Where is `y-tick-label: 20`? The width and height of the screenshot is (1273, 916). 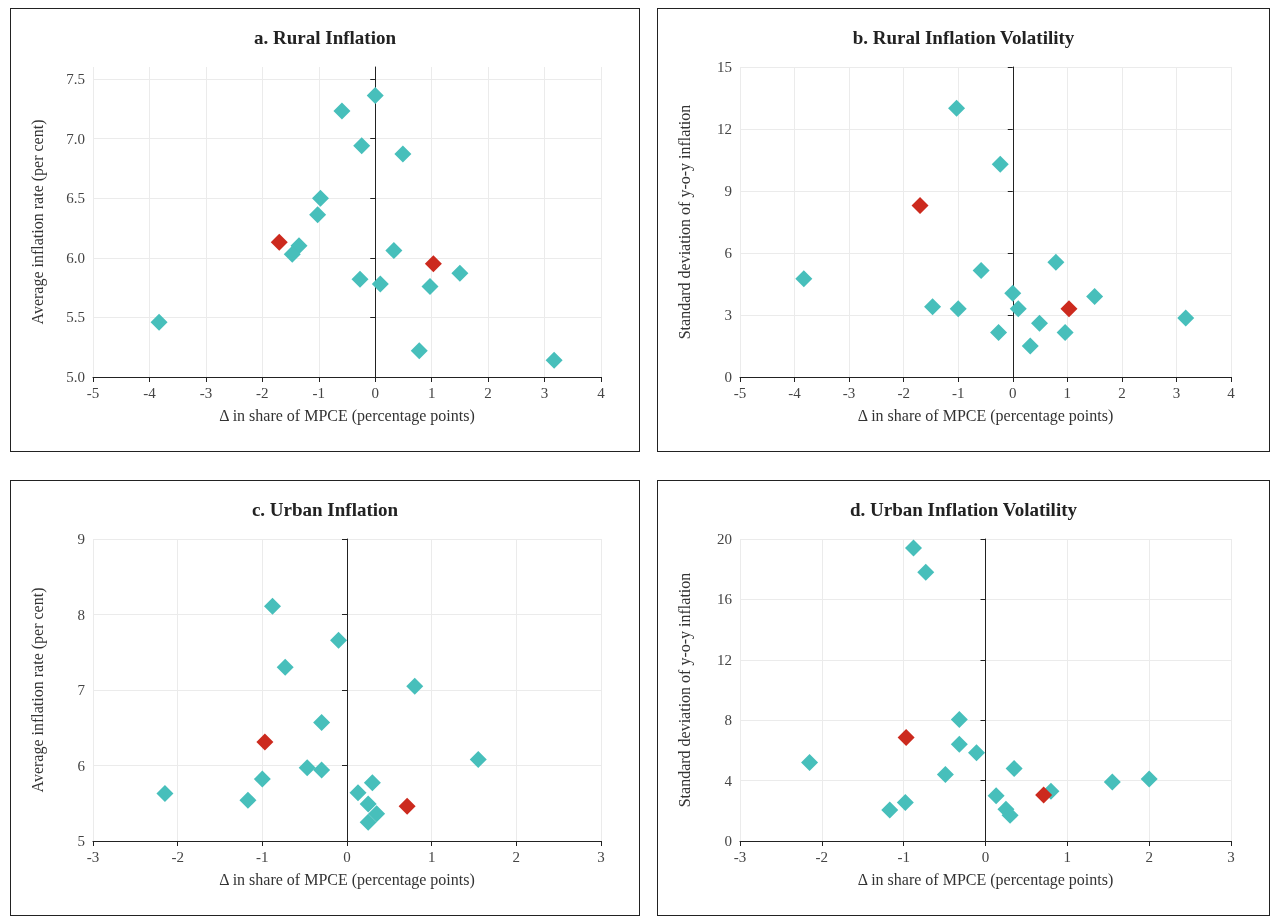
y-tick-label: 20 is located at coordinates (724, 539).